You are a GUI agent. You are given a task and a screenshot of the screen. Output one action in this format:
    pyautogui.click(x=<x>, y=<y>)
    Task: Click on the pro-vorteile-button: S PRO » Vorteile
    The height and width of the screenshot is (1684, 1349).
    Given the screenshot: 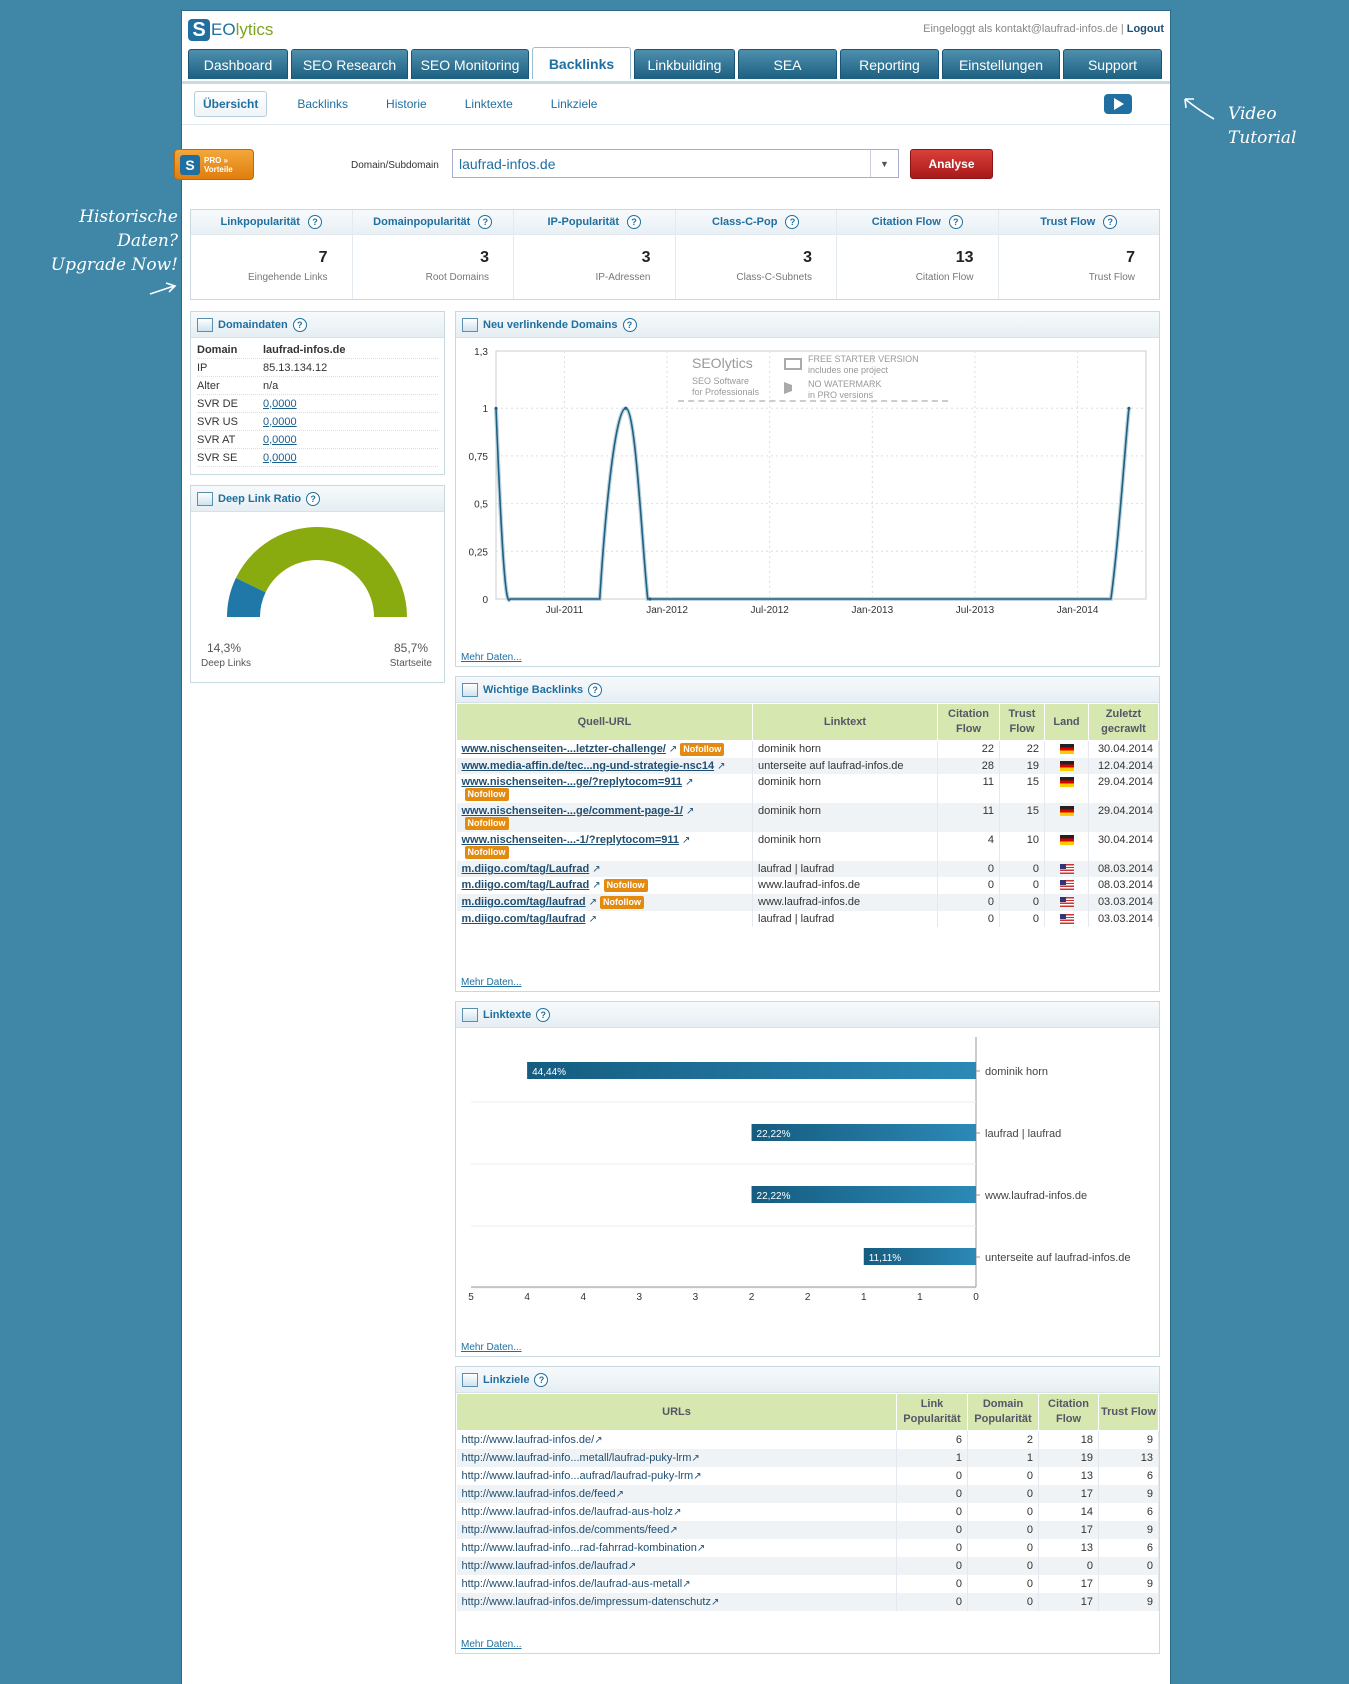 What is the action you would take?
    pyautogui.click(x=214, y=164)
    